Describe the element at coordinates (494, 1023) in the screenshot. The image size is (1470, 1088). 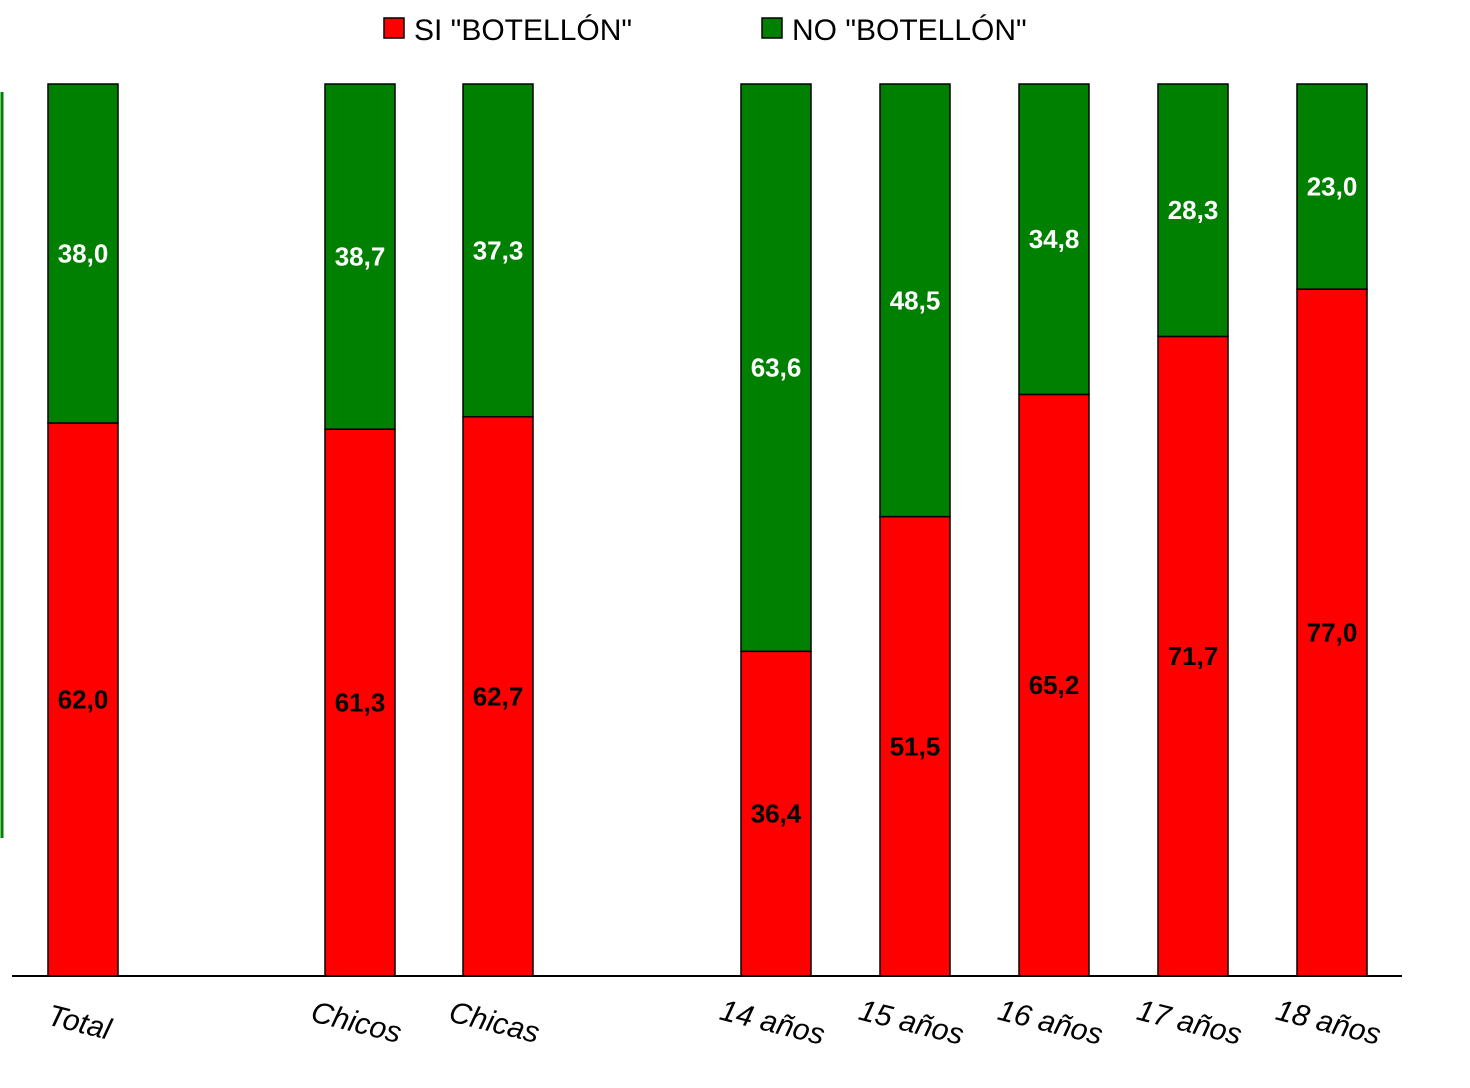
I see `x-tick-2: Chicas` at that location.